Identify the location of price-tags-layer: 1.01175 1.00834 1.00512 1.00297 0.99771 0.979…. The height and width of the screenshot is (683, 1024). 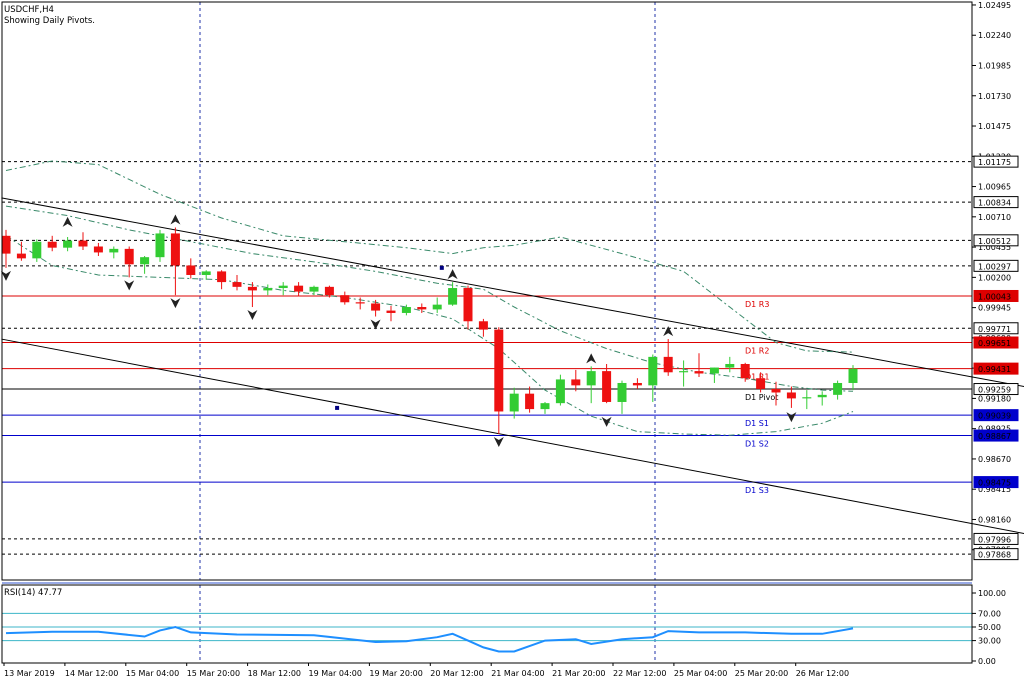
(996, 358).